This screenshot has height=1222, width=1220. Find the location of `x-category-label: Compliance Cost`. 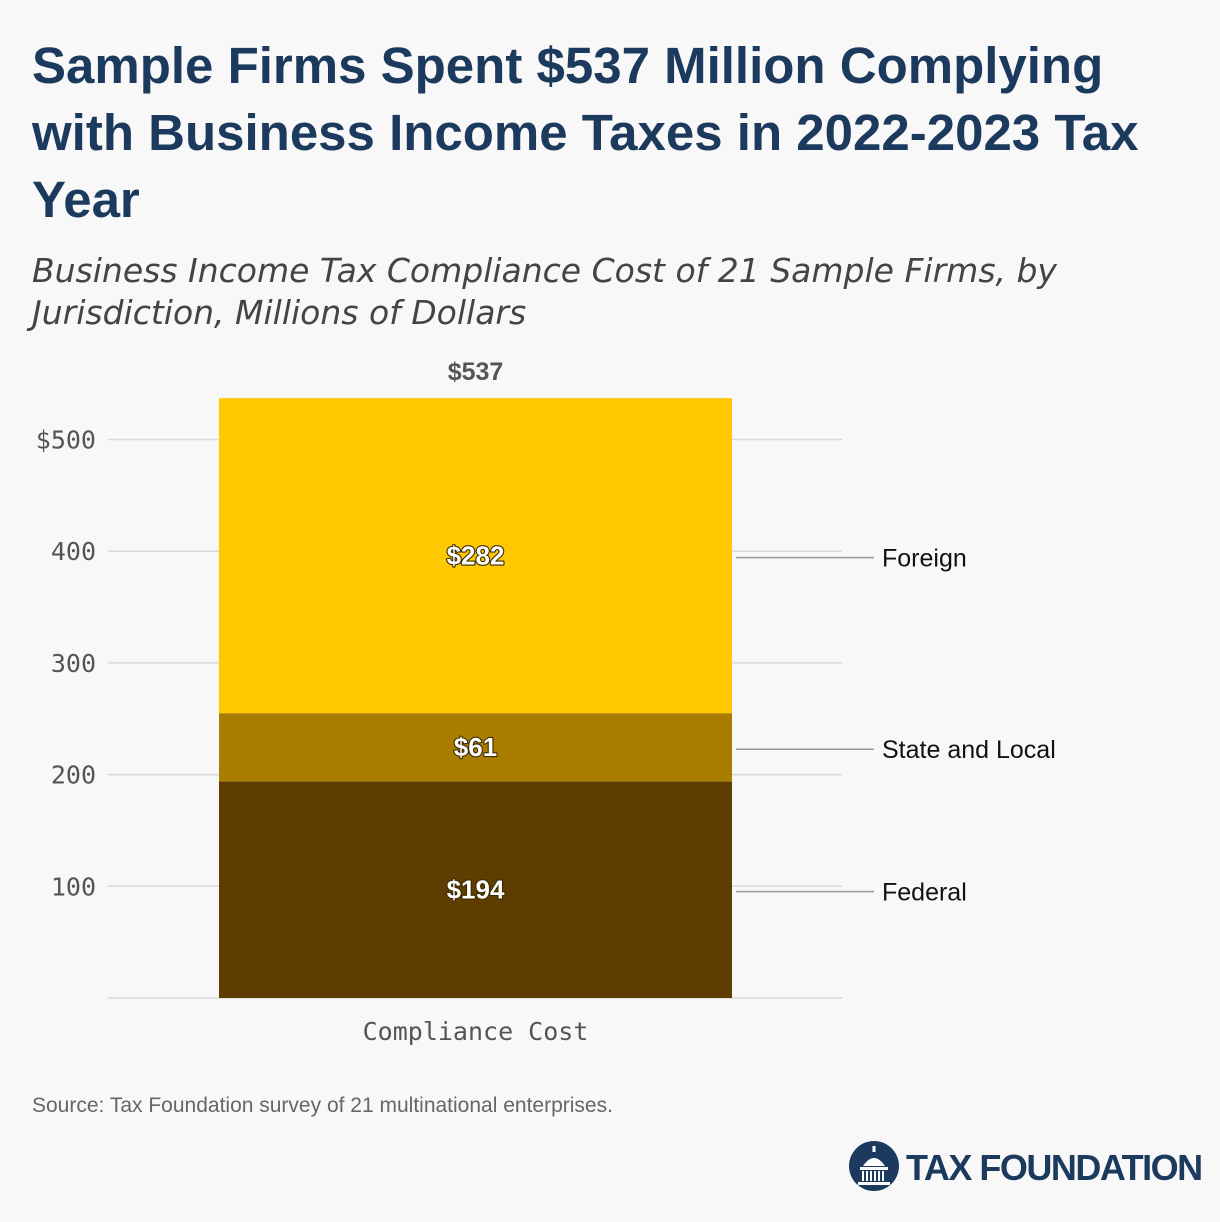

x-category-label: Compliance Cost is located at coordinates (476, 1031).